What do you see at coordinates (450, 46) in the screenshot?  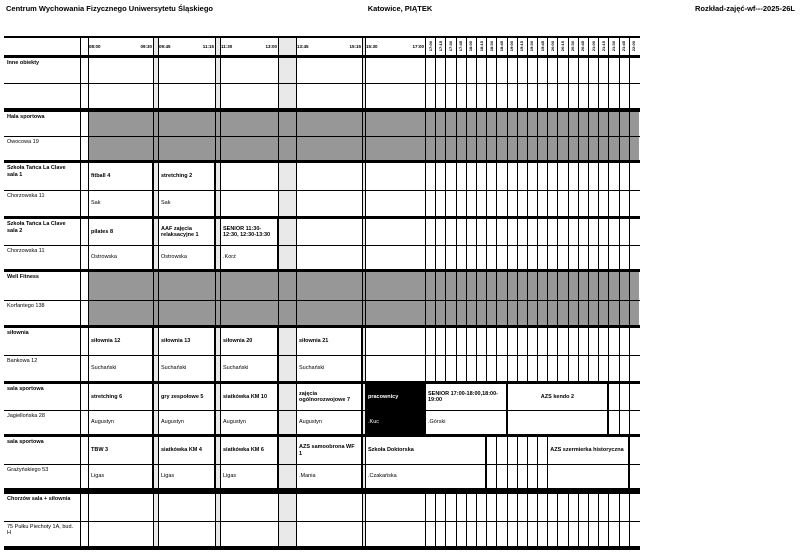 I see `quarter-time-label: 17:30` at bounding box center [450, 46].